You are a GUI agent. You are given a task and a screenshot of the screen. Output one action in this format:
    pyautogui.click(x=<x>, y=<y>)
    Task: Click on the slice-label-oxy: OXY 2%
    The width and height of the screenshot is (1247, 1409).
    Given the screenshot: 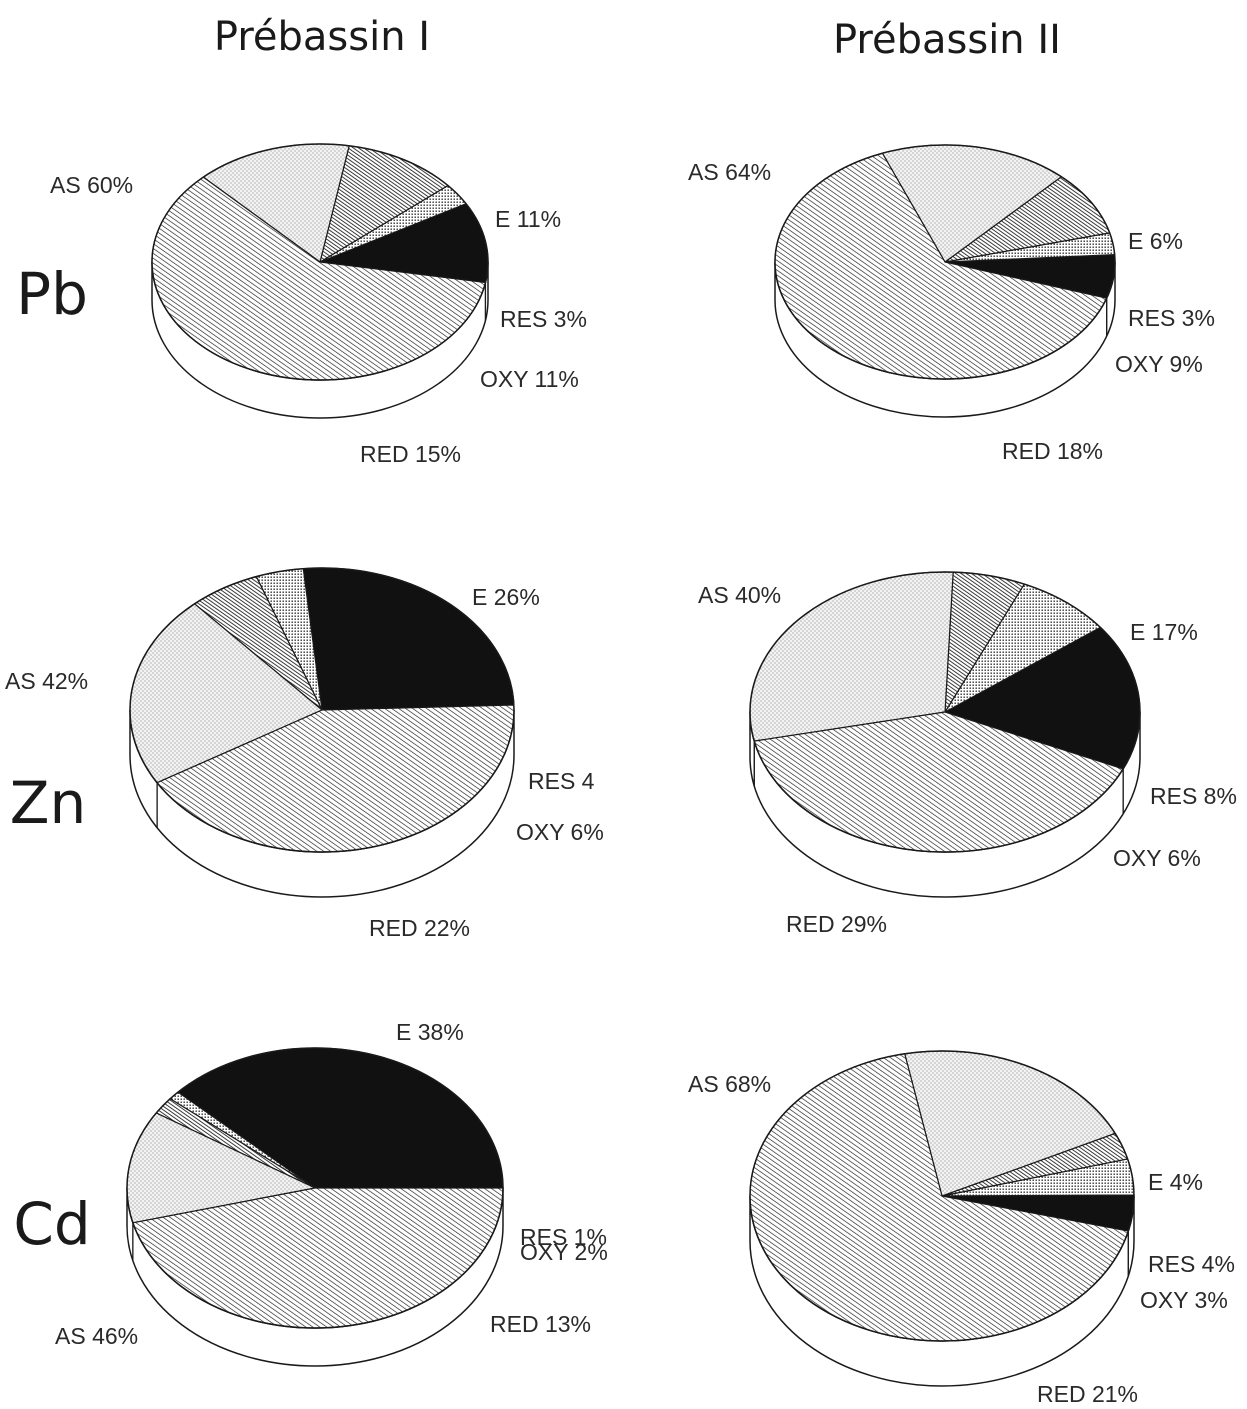 What is the action you would take?
    pyautogui.click(x=564, y=1252)
    